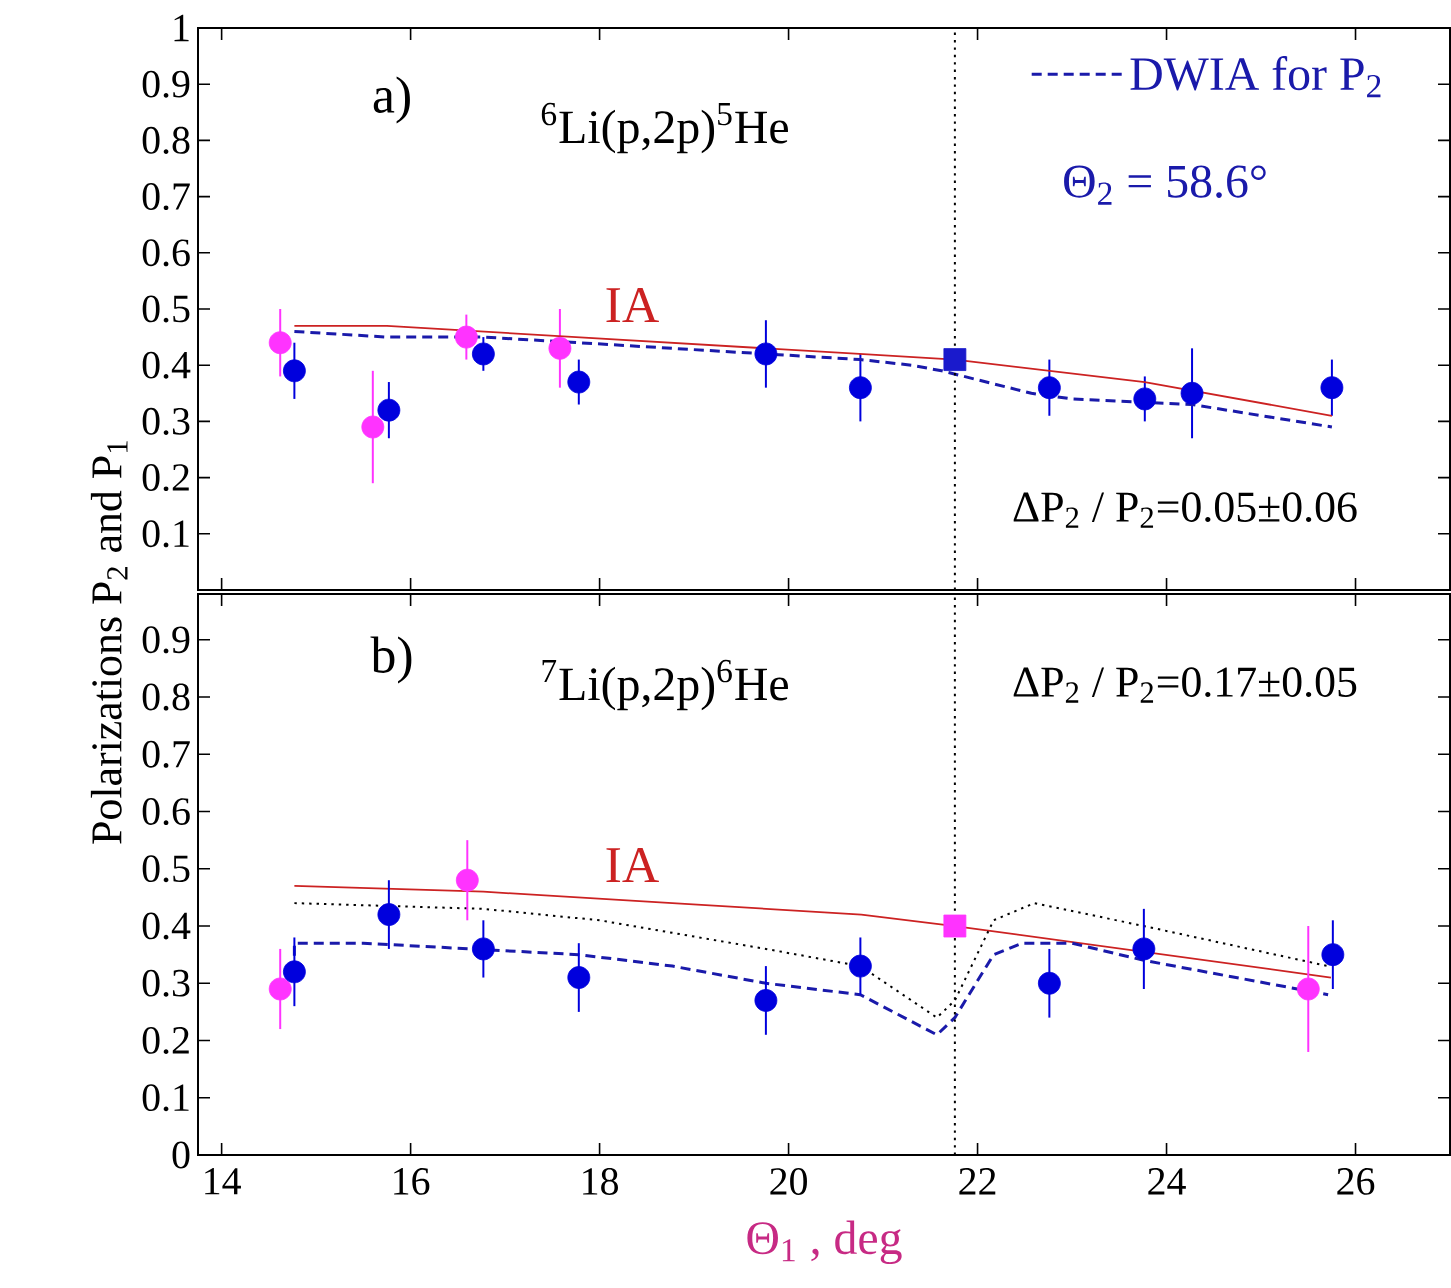 The height and width of the screenshot is (1288, 1451). What do you see at coordinates (665, 685) in the screenshot?
I see `annotation: $^{7}$Li(p,2p)$^{6}$He` at bounding box center [665, 685].